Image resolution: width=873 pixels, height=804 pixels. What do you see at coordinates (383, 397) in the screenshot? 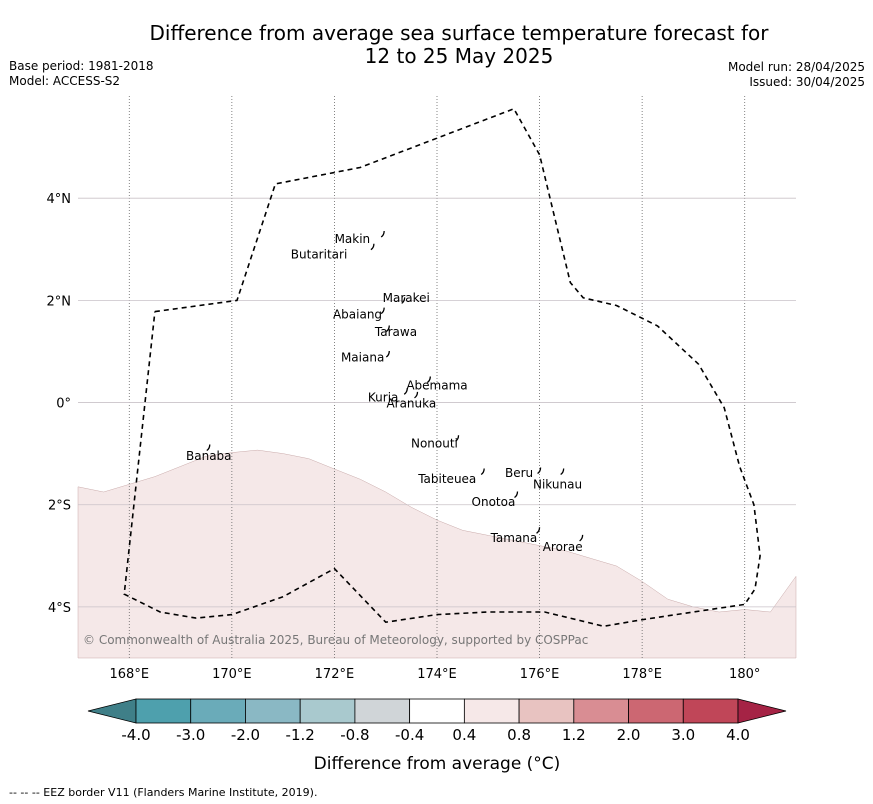
I see `island-label: Kuria` at bounding box center [383, 397].